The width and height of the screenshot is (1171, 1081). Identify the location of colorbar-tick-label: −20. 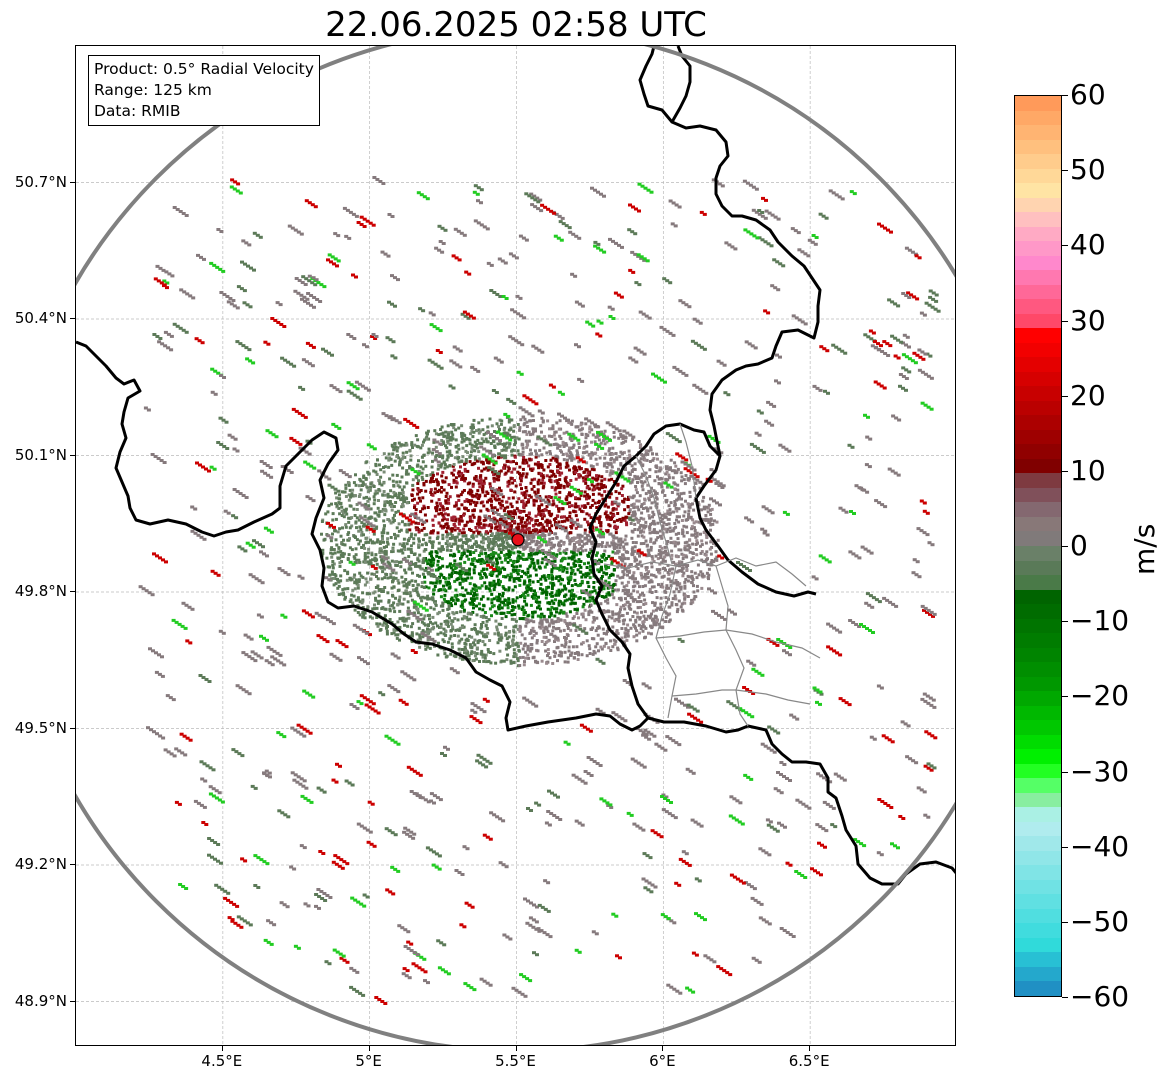
(1100, 696).